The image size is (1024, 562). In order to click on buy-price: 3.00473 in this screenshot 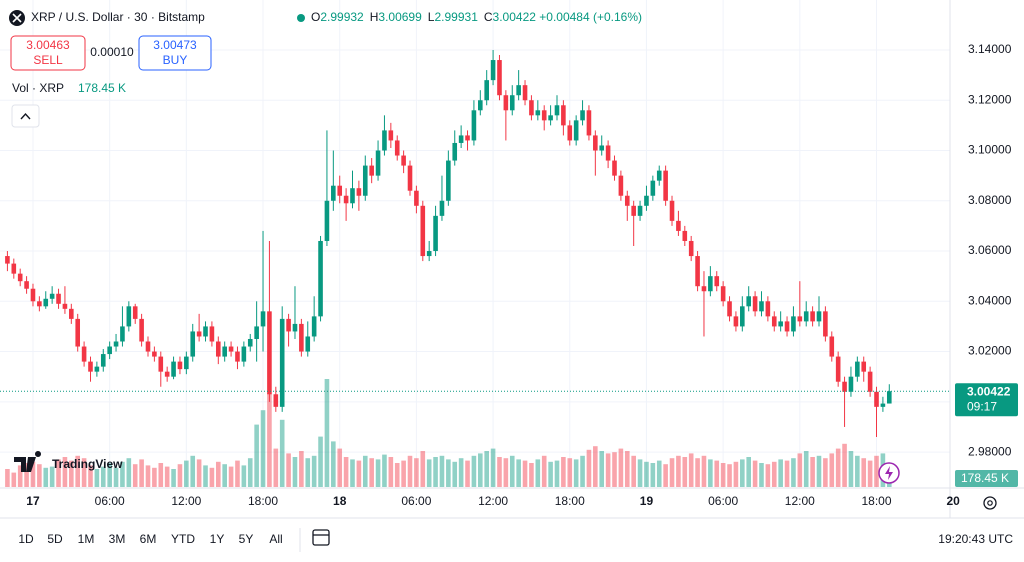, I will do `click(175, 45)`.